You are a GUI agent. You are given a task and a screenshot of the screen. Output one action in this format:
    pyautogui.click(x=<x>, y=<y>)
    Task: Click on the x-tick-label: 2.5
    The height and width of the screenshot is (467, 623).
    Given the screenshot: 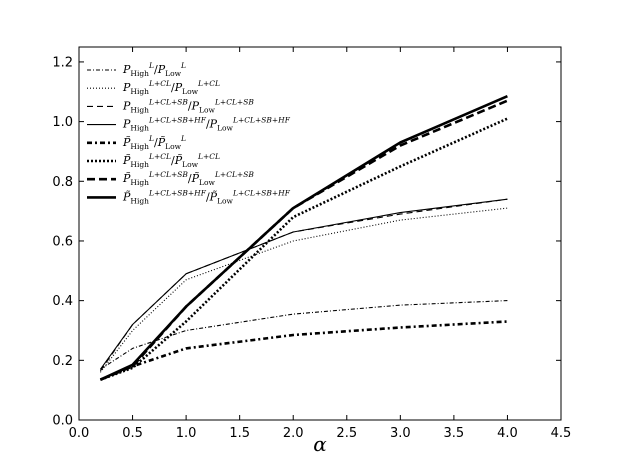 What is the action you would take?
    pyautogui.click(x=346, y=433)
    